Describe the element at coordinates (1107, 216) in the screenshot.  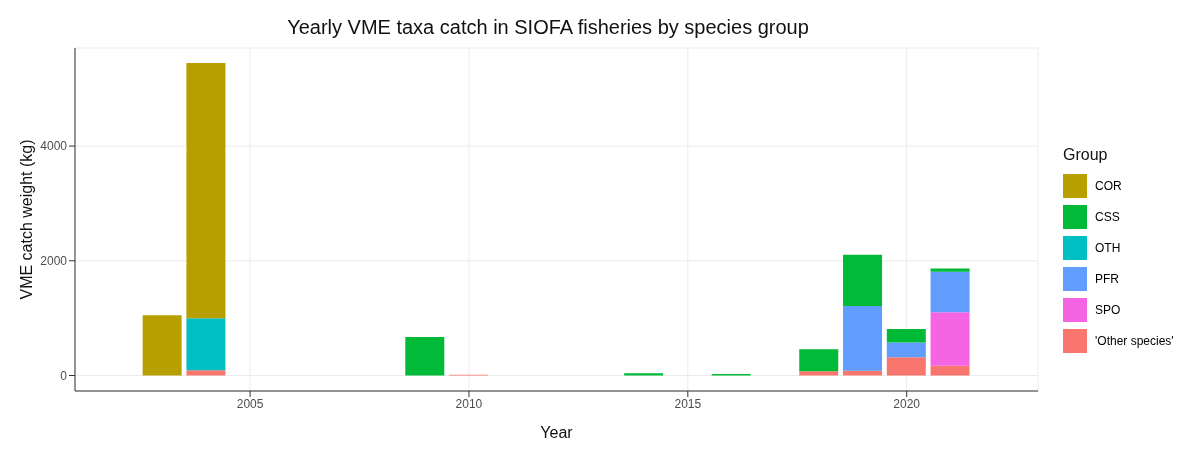
I see `legend-label: CSS` at that location.